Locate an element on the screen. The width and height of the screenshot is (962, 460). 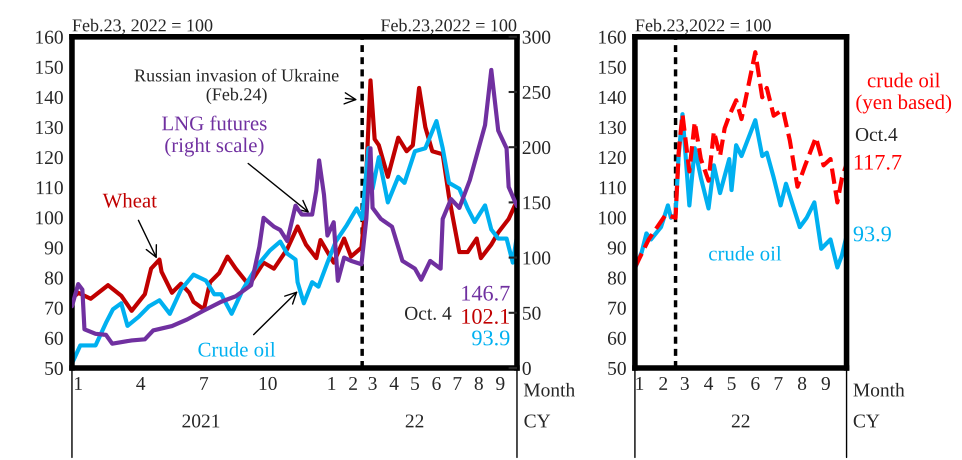
text: crude oil (yen based) is located at coordinates (904, 93).